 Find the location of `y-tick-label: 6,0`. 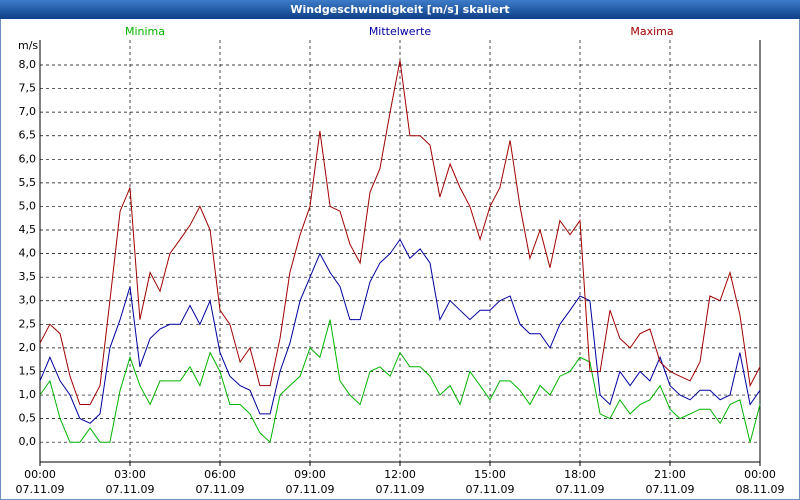

y-tick-label: 6,0 is located at coordinates (28, 158).